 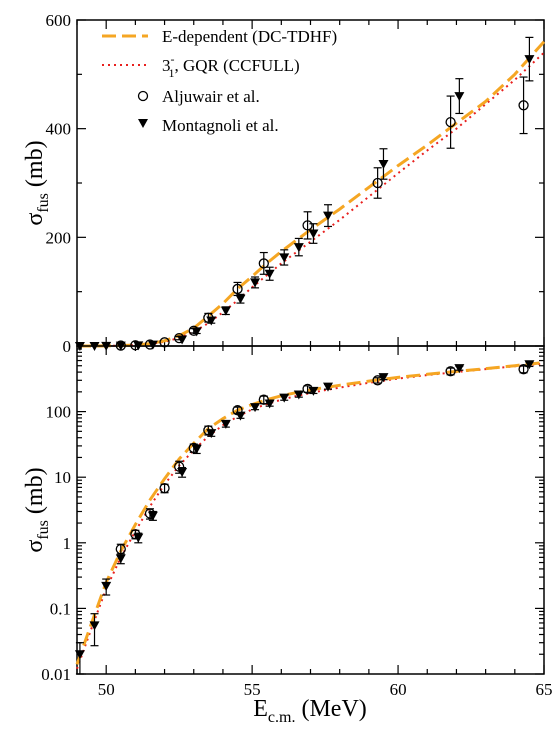 I want to click on top-y-axis-symbol: σ, so click(x=35, y=219).